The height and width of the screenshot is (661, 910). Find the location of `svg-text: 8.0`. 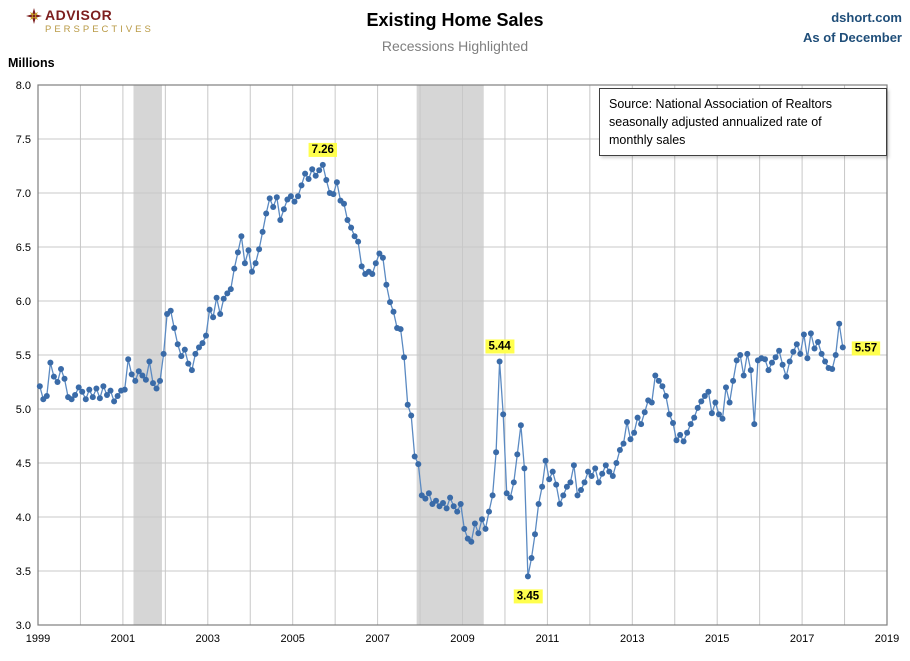

svg-text: 8.0 is located at coordinates (23, 86).